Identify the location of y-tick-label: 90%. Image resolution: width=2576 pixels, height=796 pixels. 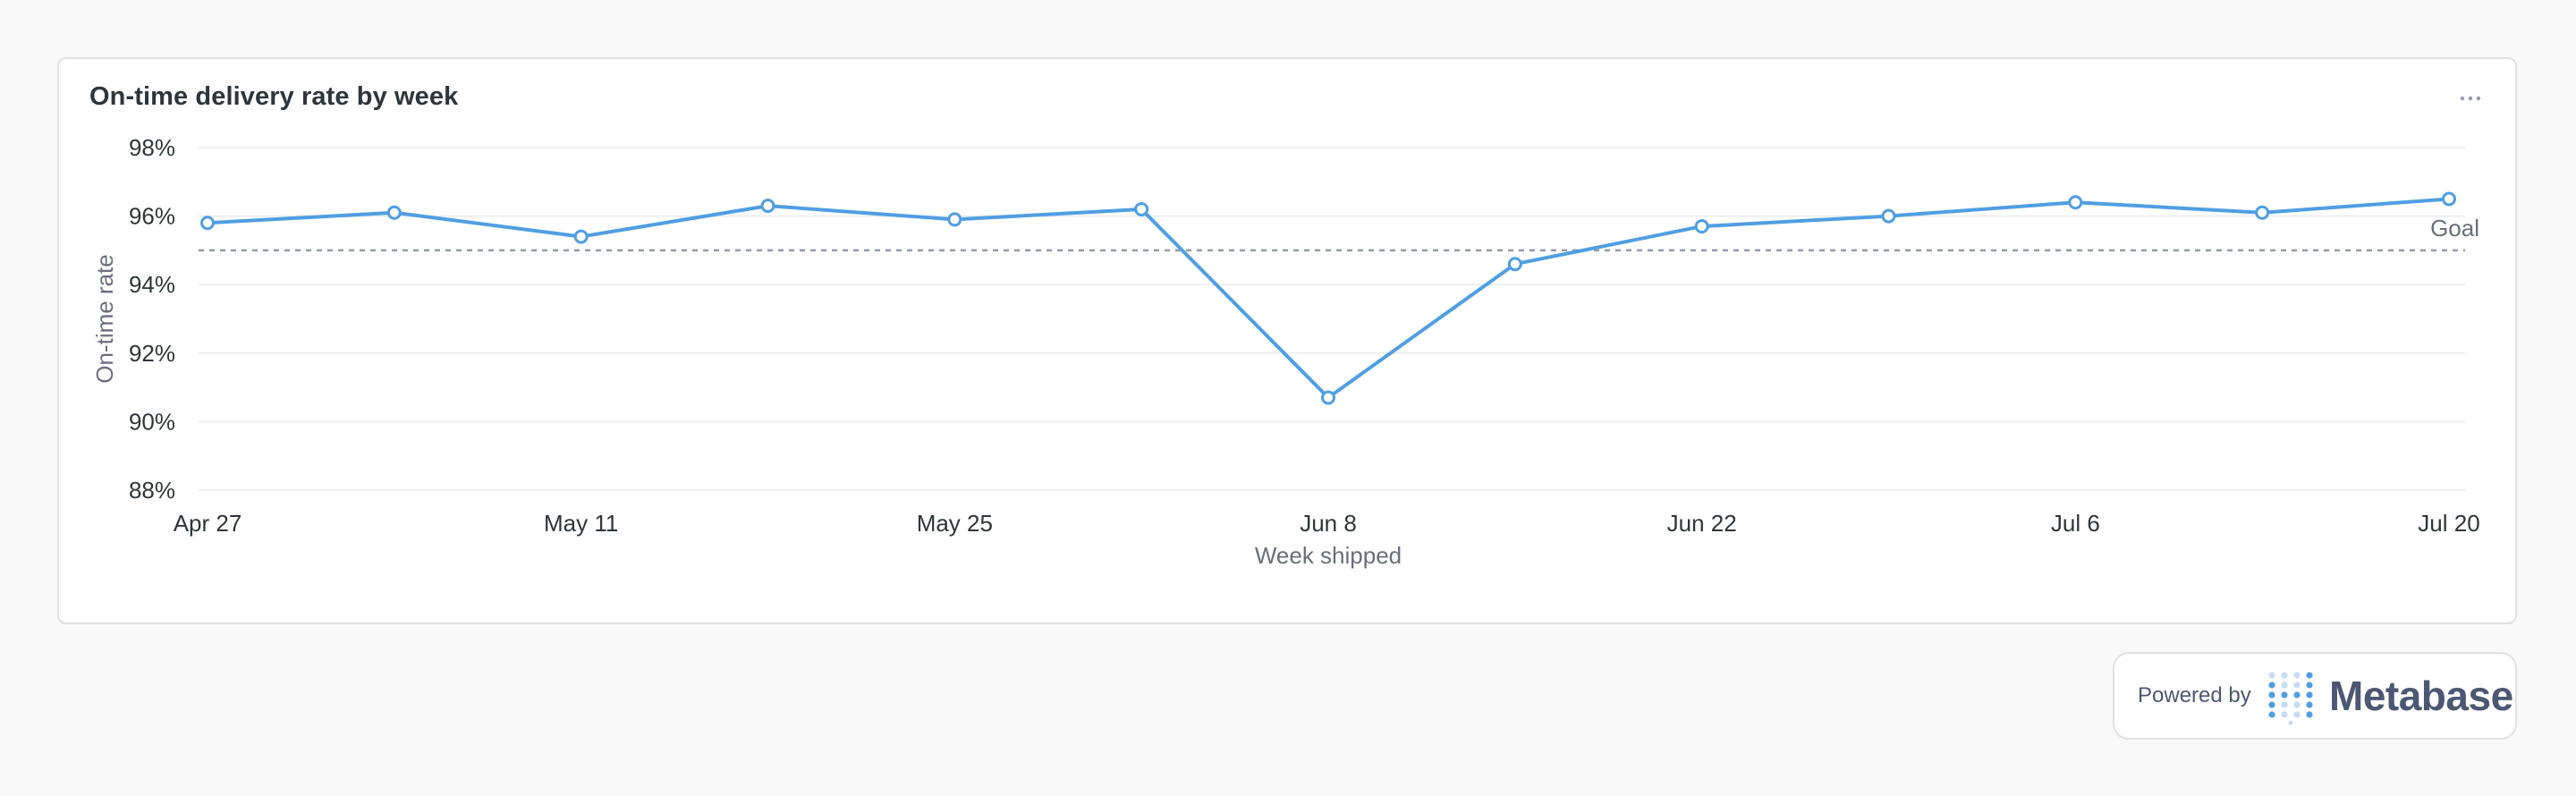
(152, 421).